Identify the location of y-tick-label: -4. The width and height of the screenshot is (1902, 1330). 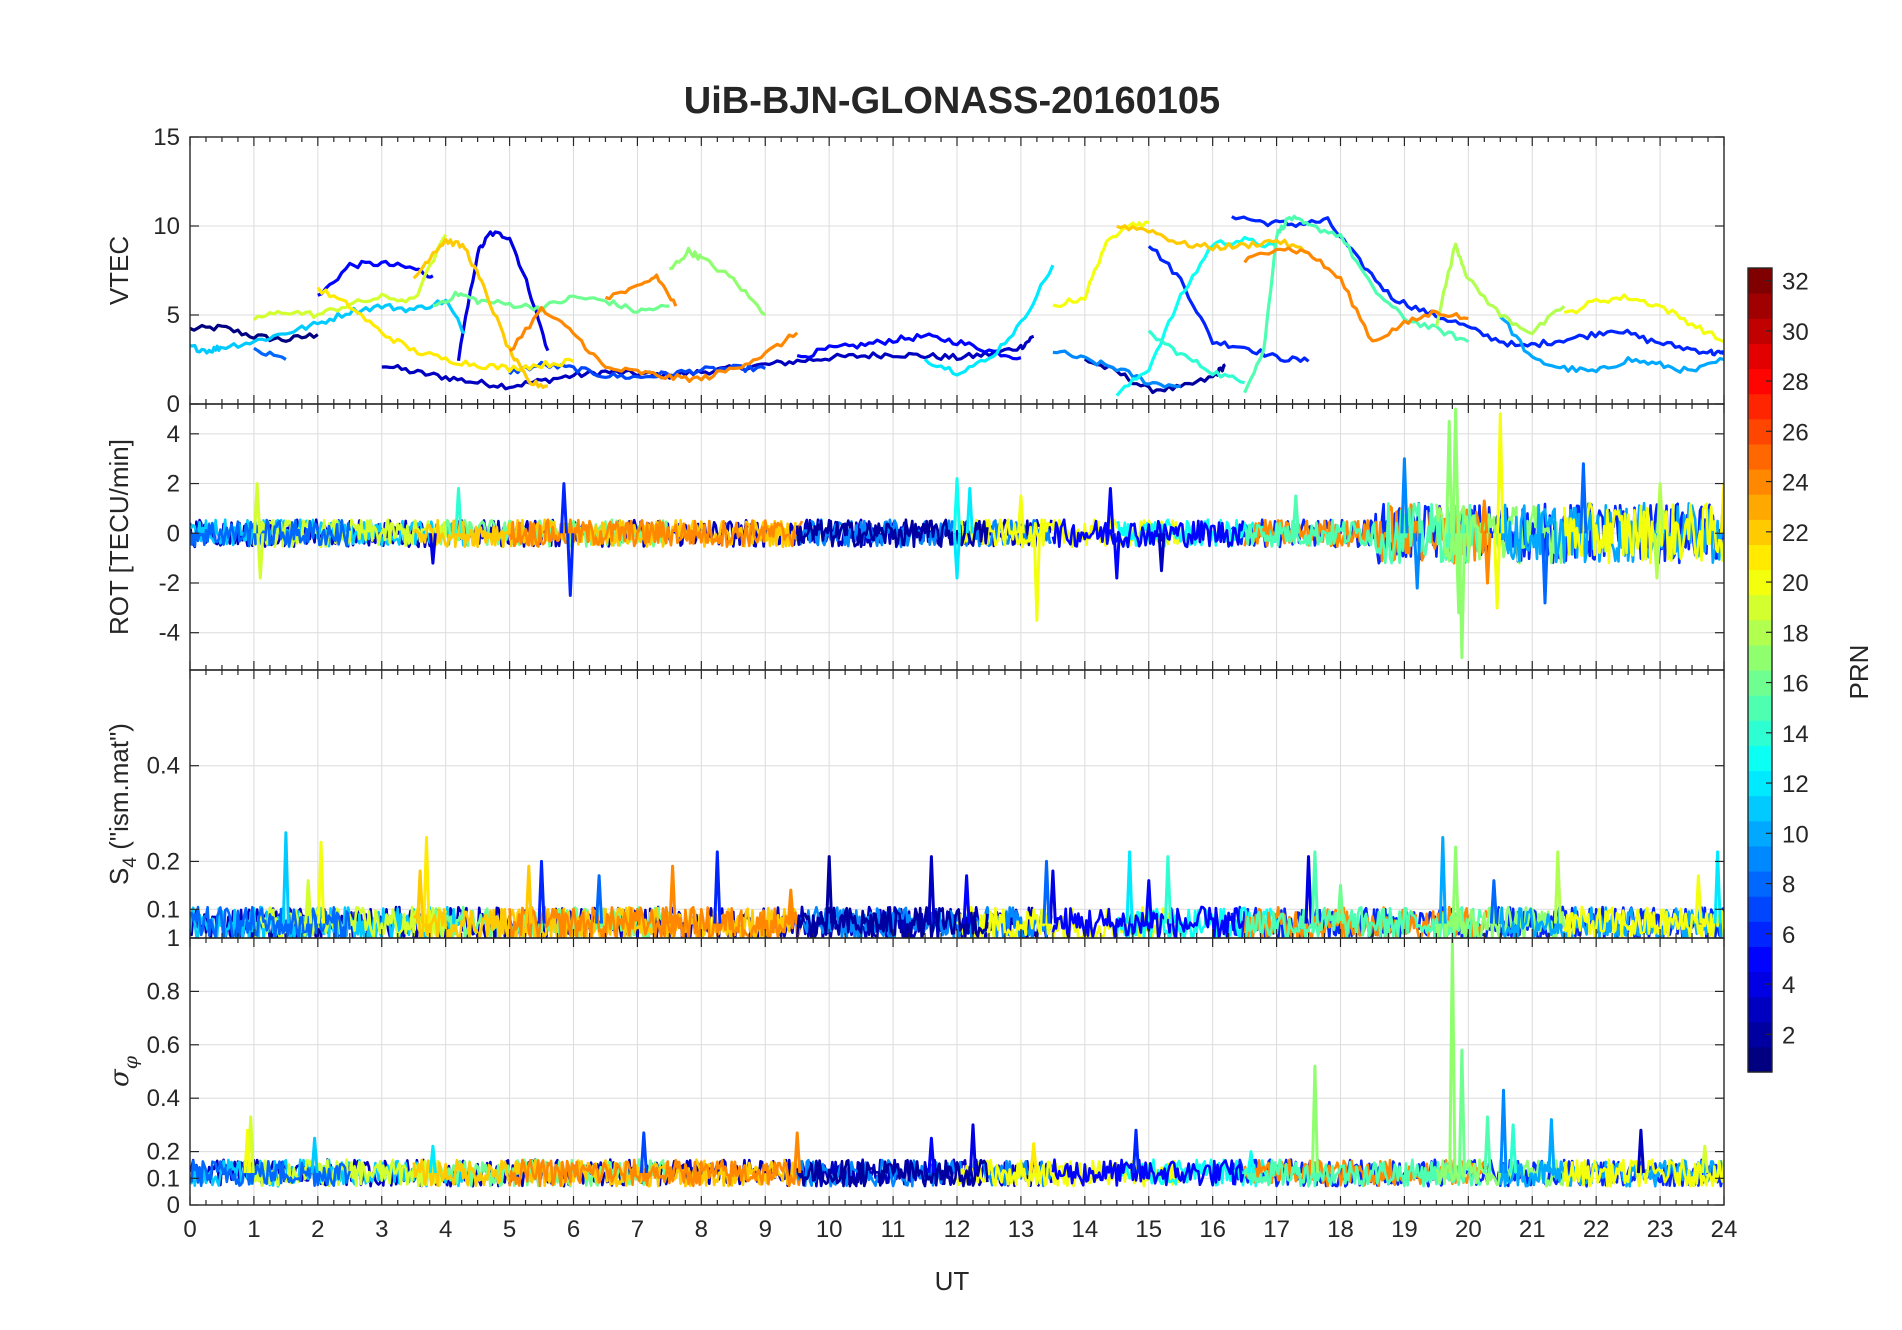
(169, 633).